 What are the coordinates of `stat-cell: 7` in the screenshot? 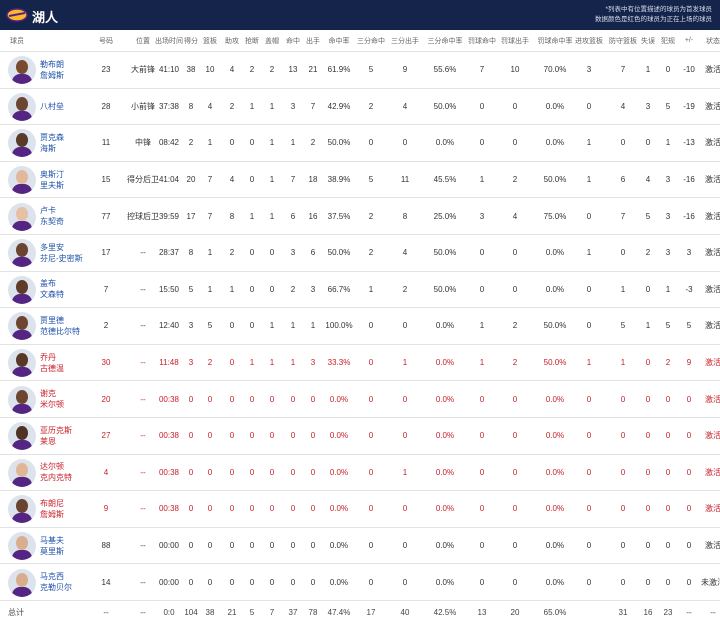 It's located at (313, 106).